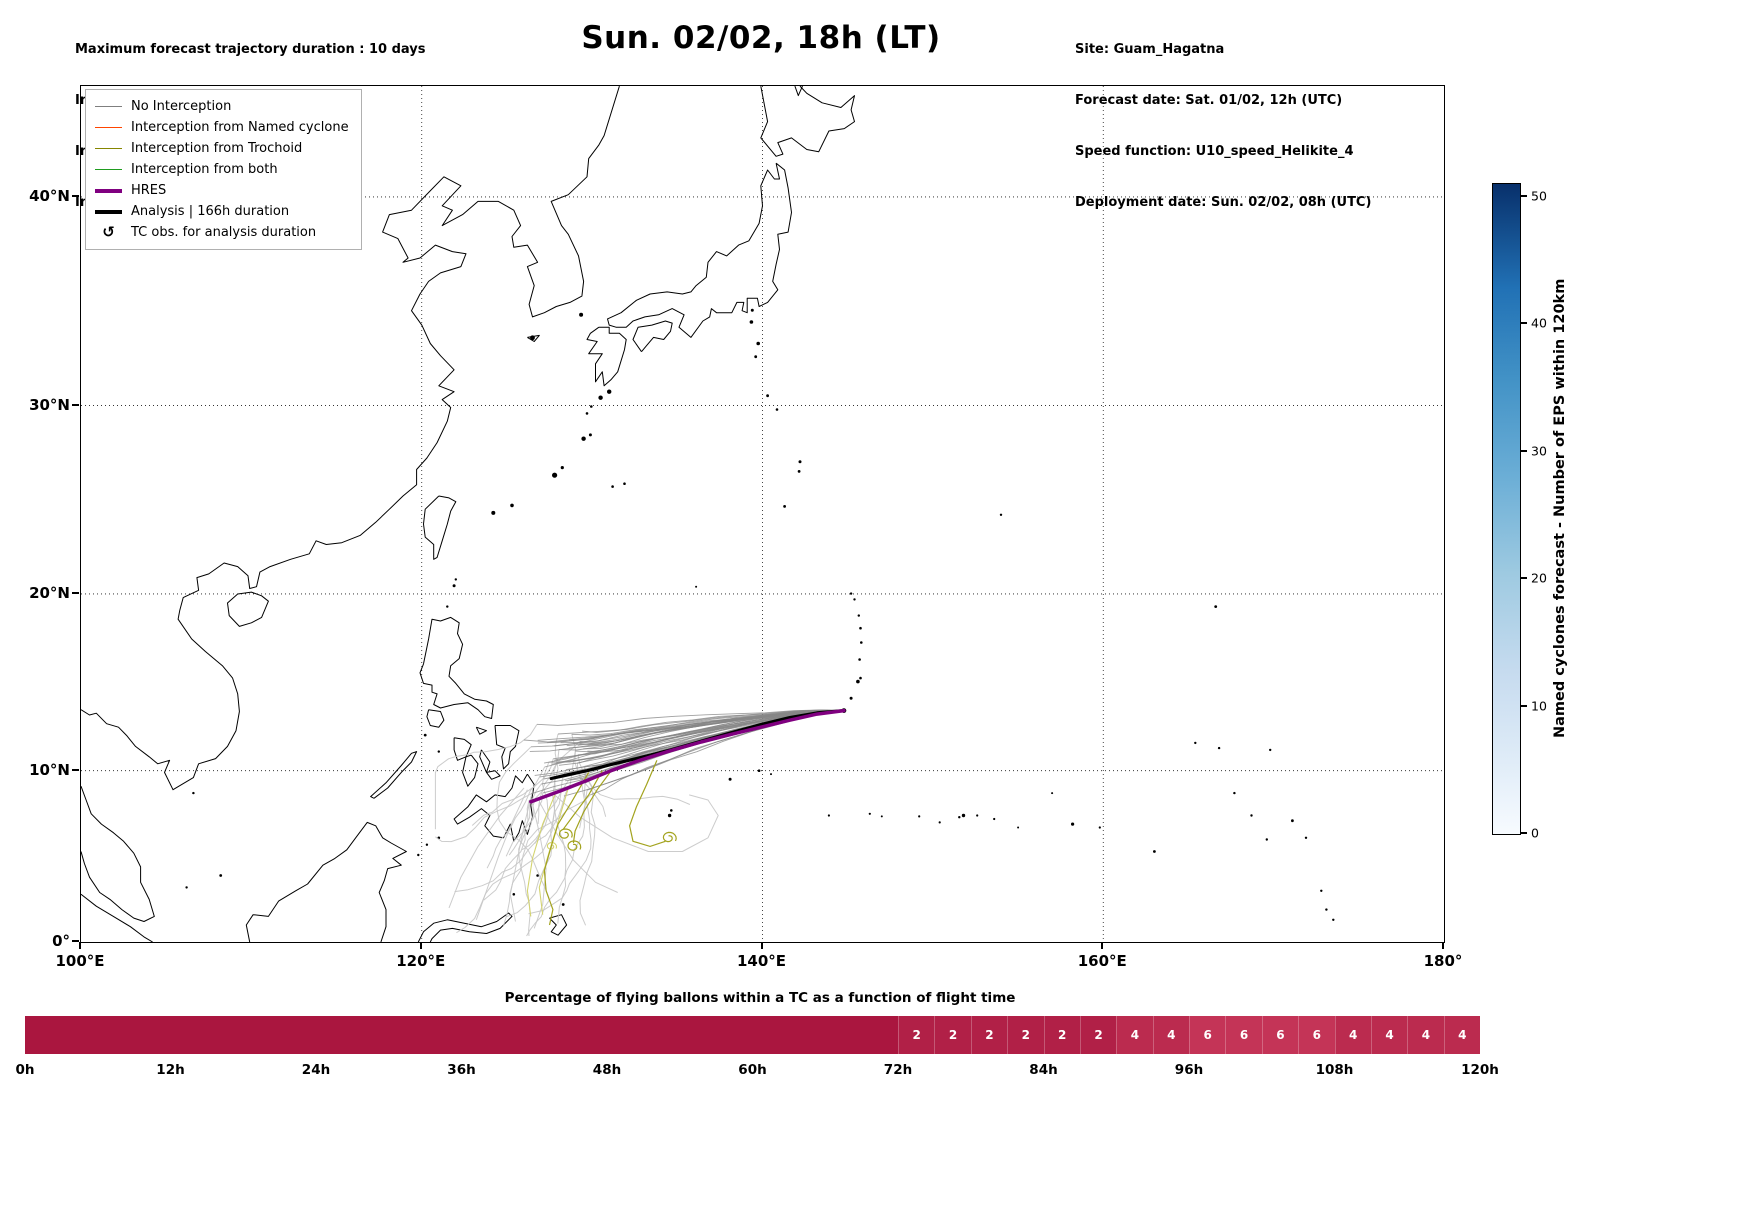  What do you see at coordinates (316, 1070) in the screenshot?
I see `bottom-chart-tick-label: 24h` at bounding box center [316, 1070].